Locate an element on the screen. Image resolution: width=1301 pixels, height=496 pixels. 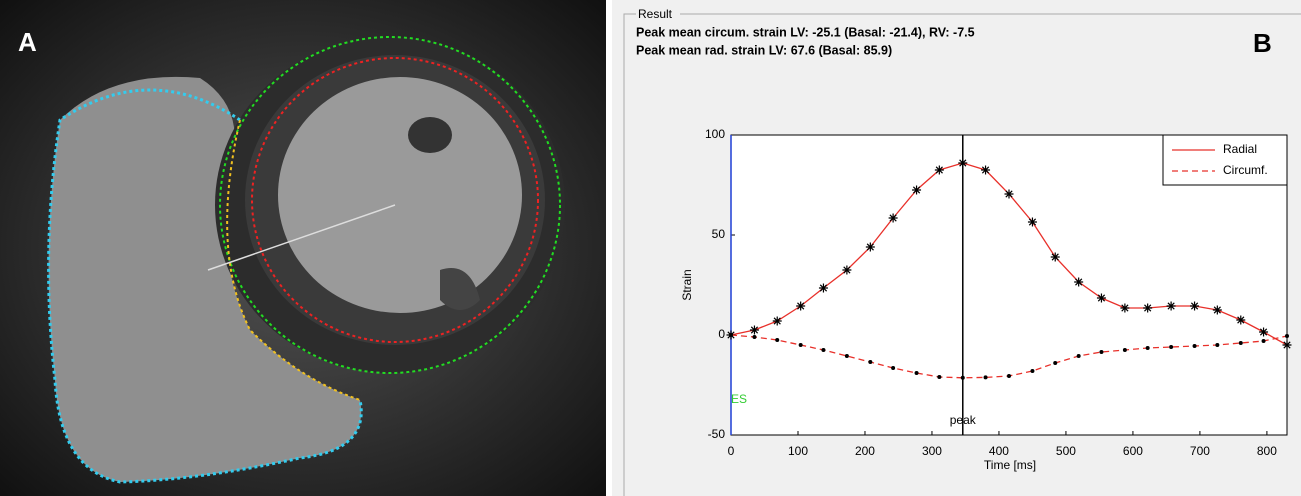
x-tick-label: 400 is located at coordinates (999, 451).